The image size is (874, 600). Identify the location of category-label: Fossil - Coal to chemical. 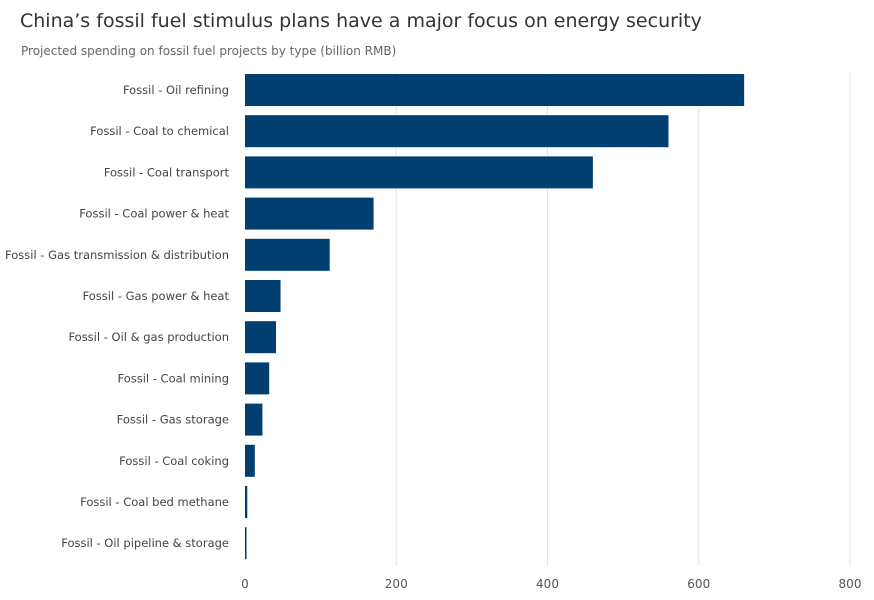
(159, 131).